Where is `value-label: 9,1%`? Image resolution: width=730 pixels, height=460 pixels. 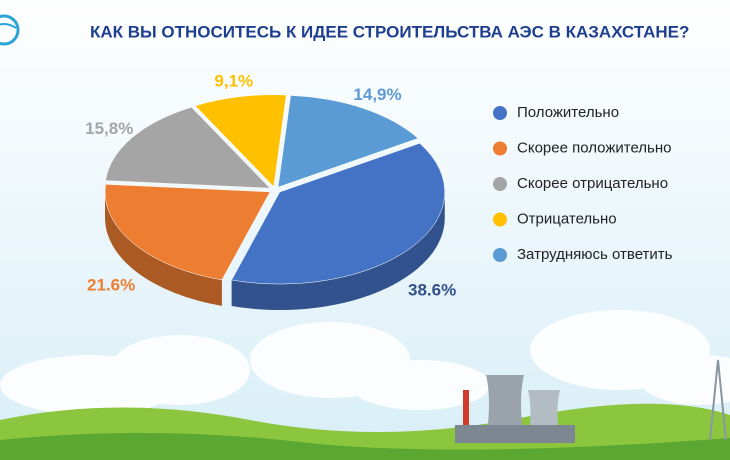 value-label: 9,1% is located at coordinates (233, 81).